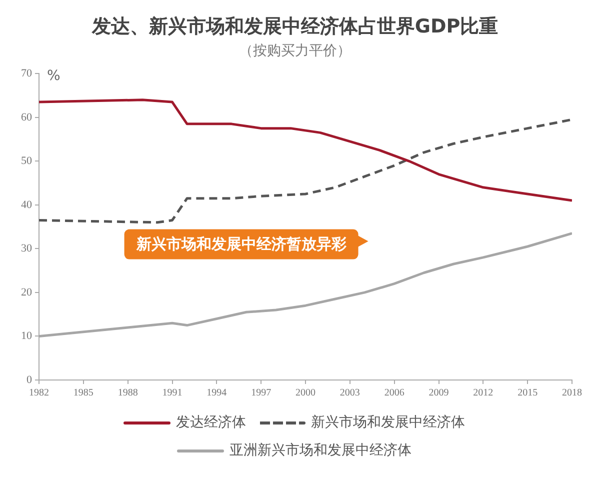  I want to click on legend-label: 亚洲新兴市场和发展中经济体, so click(321, 450).